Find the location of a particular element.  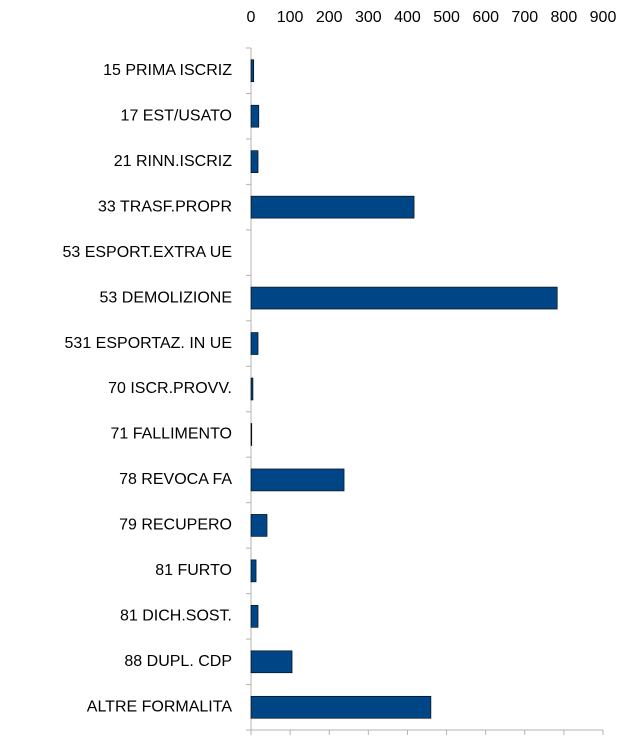

y-tick-label: 88 DUPL. CDP is located at coordinates (178, 661).